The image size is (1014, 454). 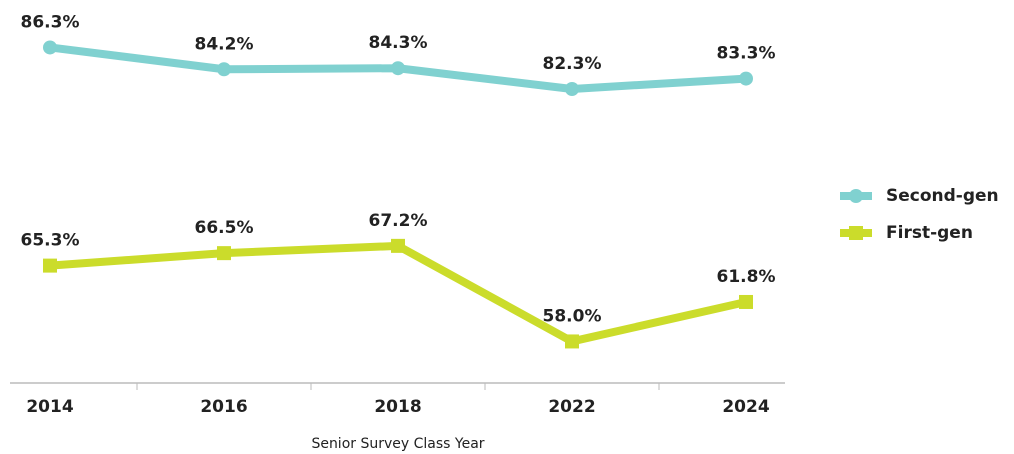 I want to click on data-label: 58.0%, so click(x=572, y=316).